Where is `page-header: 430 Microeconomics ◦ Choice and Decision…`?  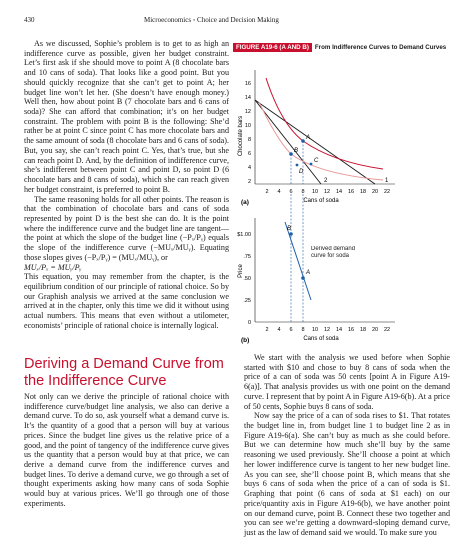 page-header: 430 Microeconomics ◦ Choice and Decision… is located at coordinates (237, 22).